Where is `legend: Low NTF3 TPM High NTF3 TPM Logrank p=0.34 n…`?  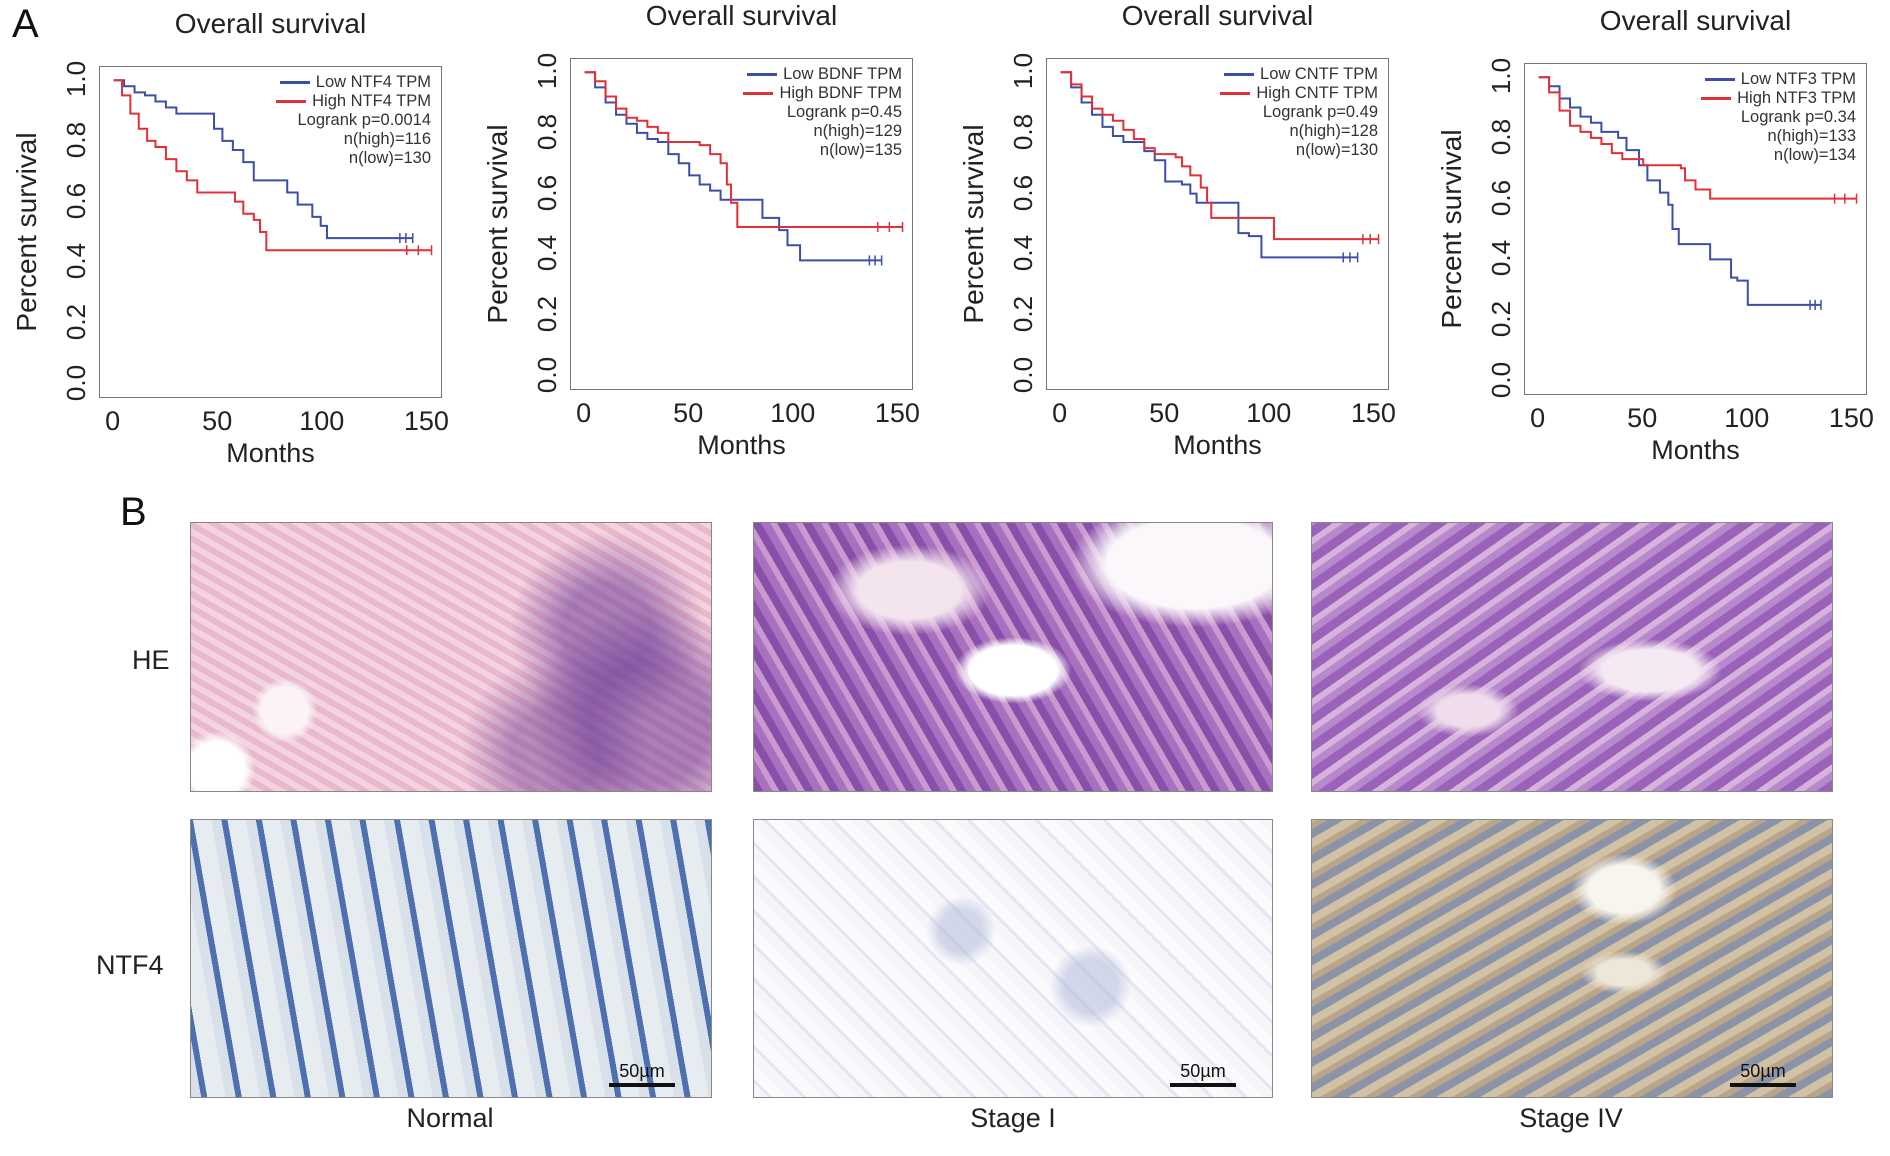
legend: Low NTF3 TPM High NTF3 TPM Logrank p=0.34 n… is located at coordinates (1778, 117).